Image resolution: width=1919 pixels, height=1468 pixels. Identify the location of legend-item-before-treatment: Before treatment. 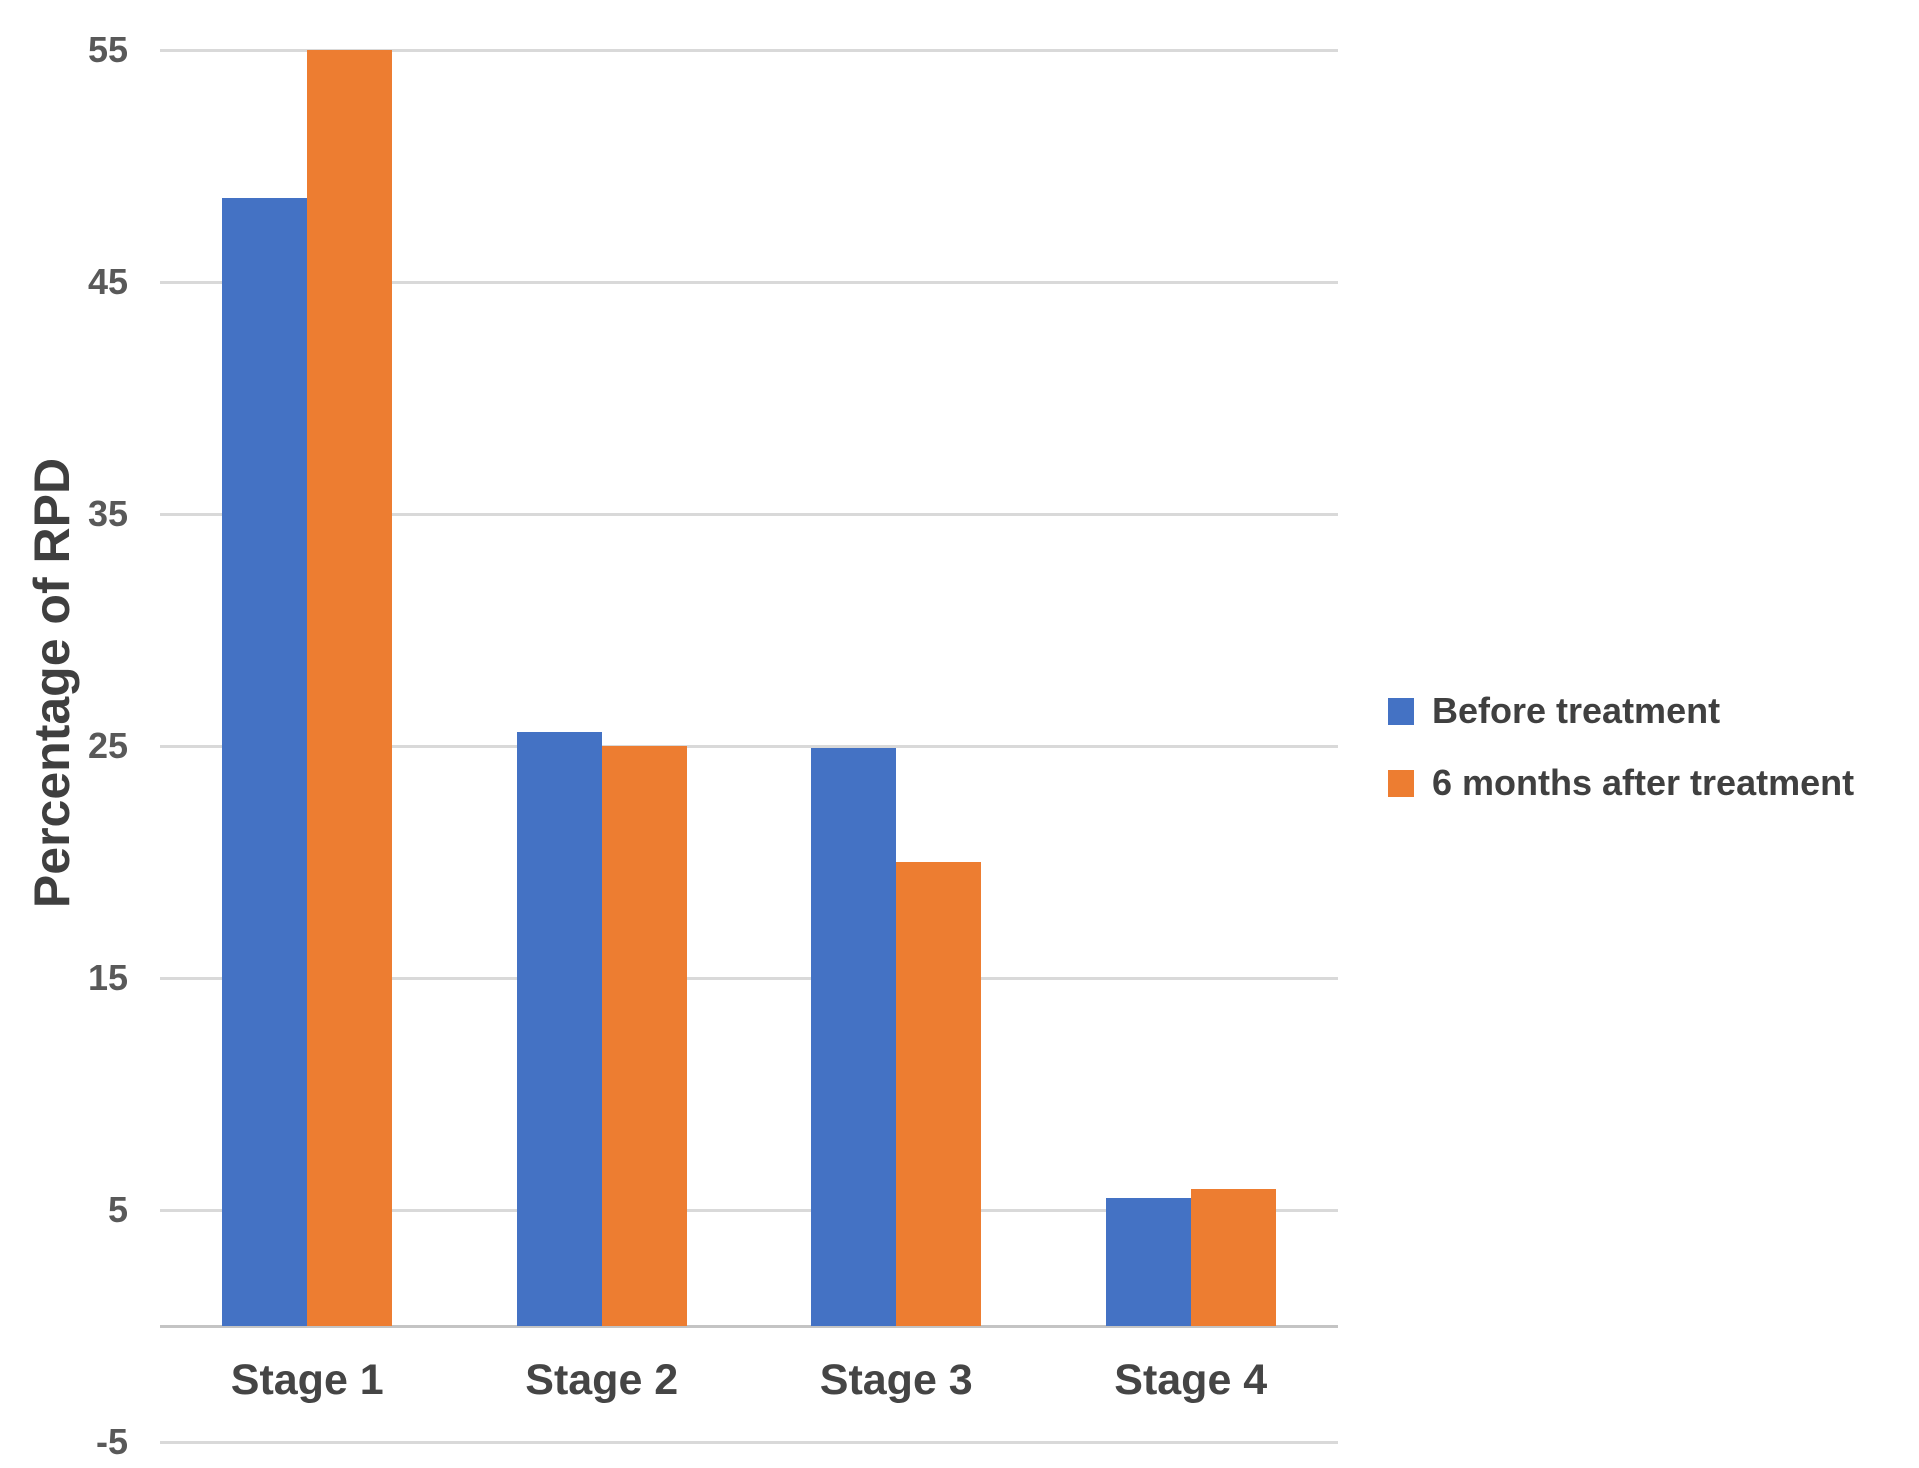
(1621, 711).